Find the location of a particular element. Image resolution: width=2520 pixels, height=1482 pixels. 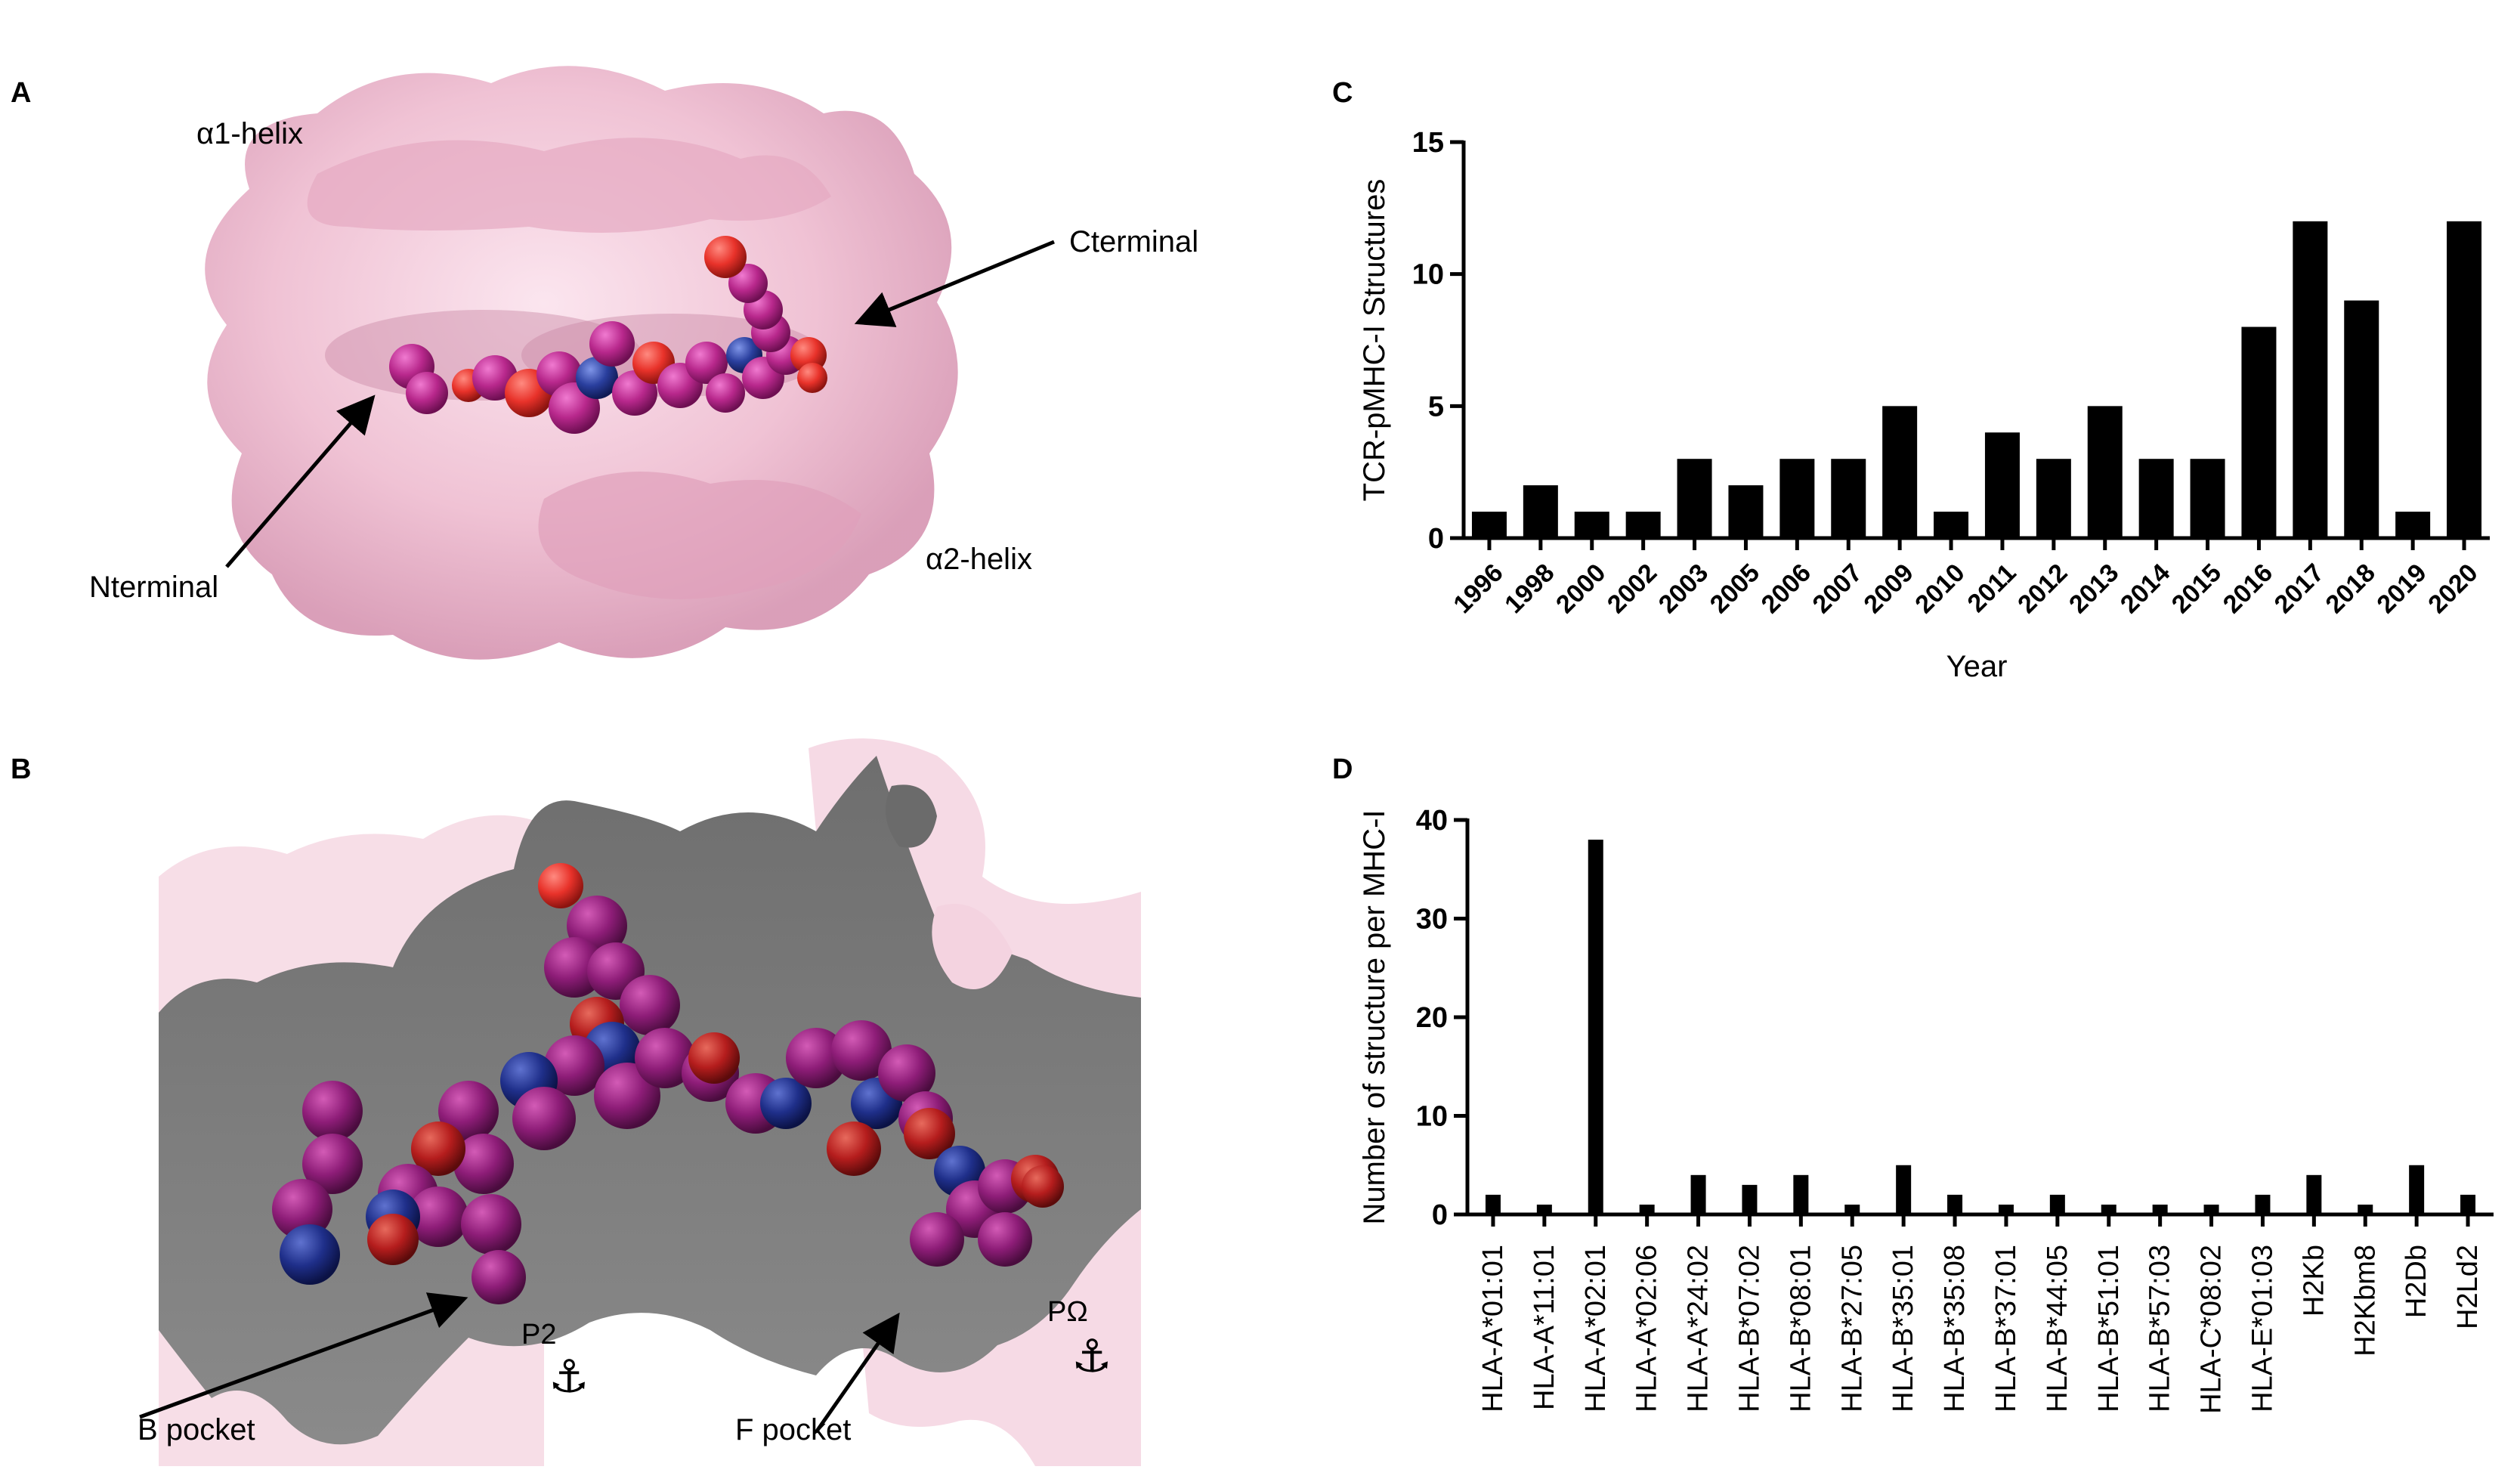

panel-b-letter: B is located at coordinates (21, 769).